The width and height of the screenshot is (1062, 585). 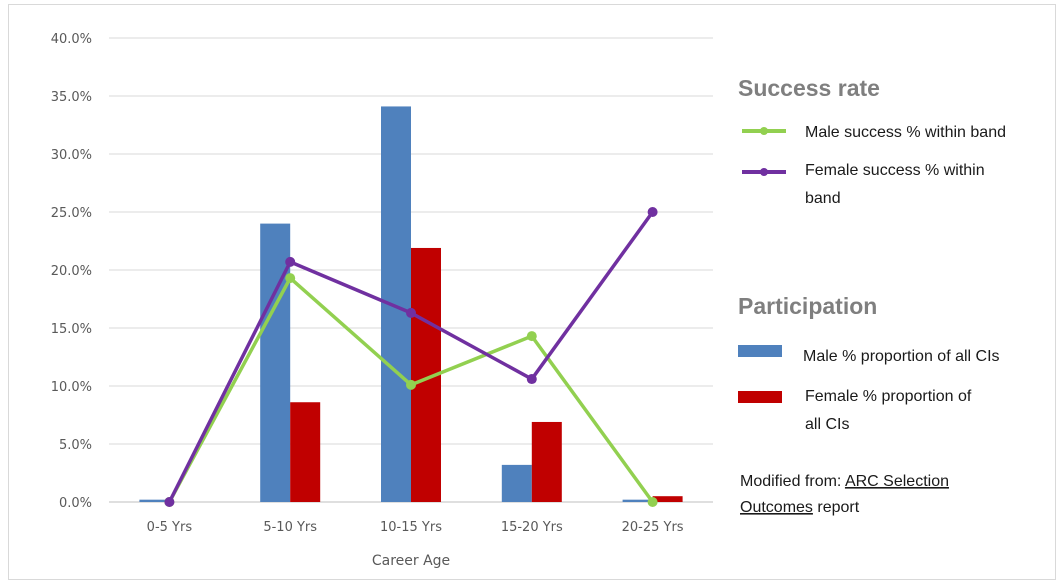 I want to click on y-tick-label: 25.0%, so click(x=71, y=213).